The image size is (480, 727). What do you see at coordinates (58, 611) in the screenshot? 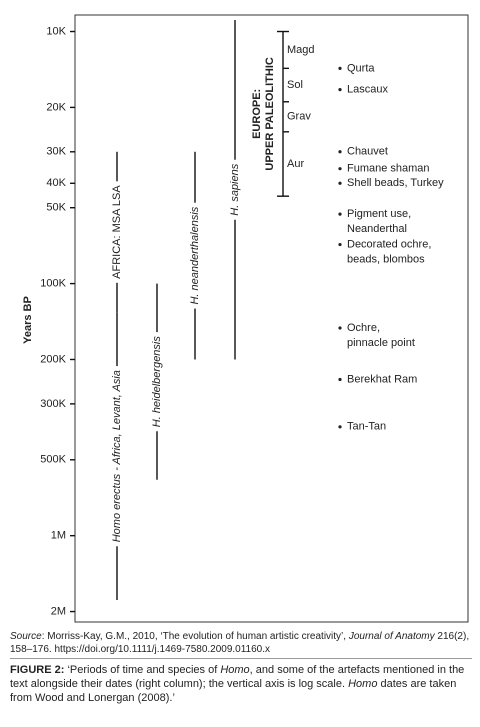
I see `y-tick-label: 2M` at bounding box center [58, 611].